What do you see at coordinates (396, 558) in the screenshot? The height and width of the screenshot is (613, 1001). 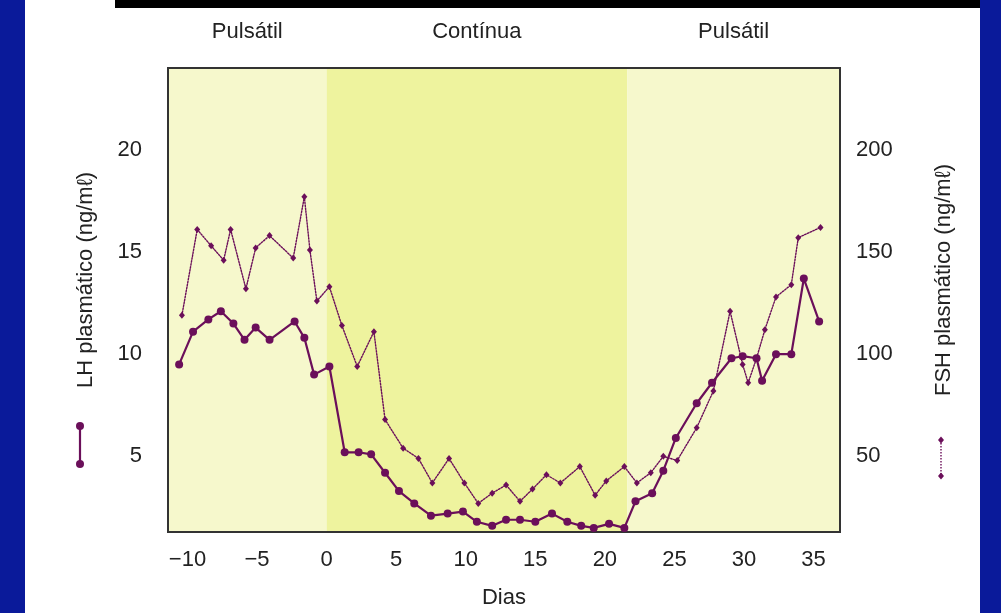 I see `x-tick-label: 5` at bounding box center [396, 558].